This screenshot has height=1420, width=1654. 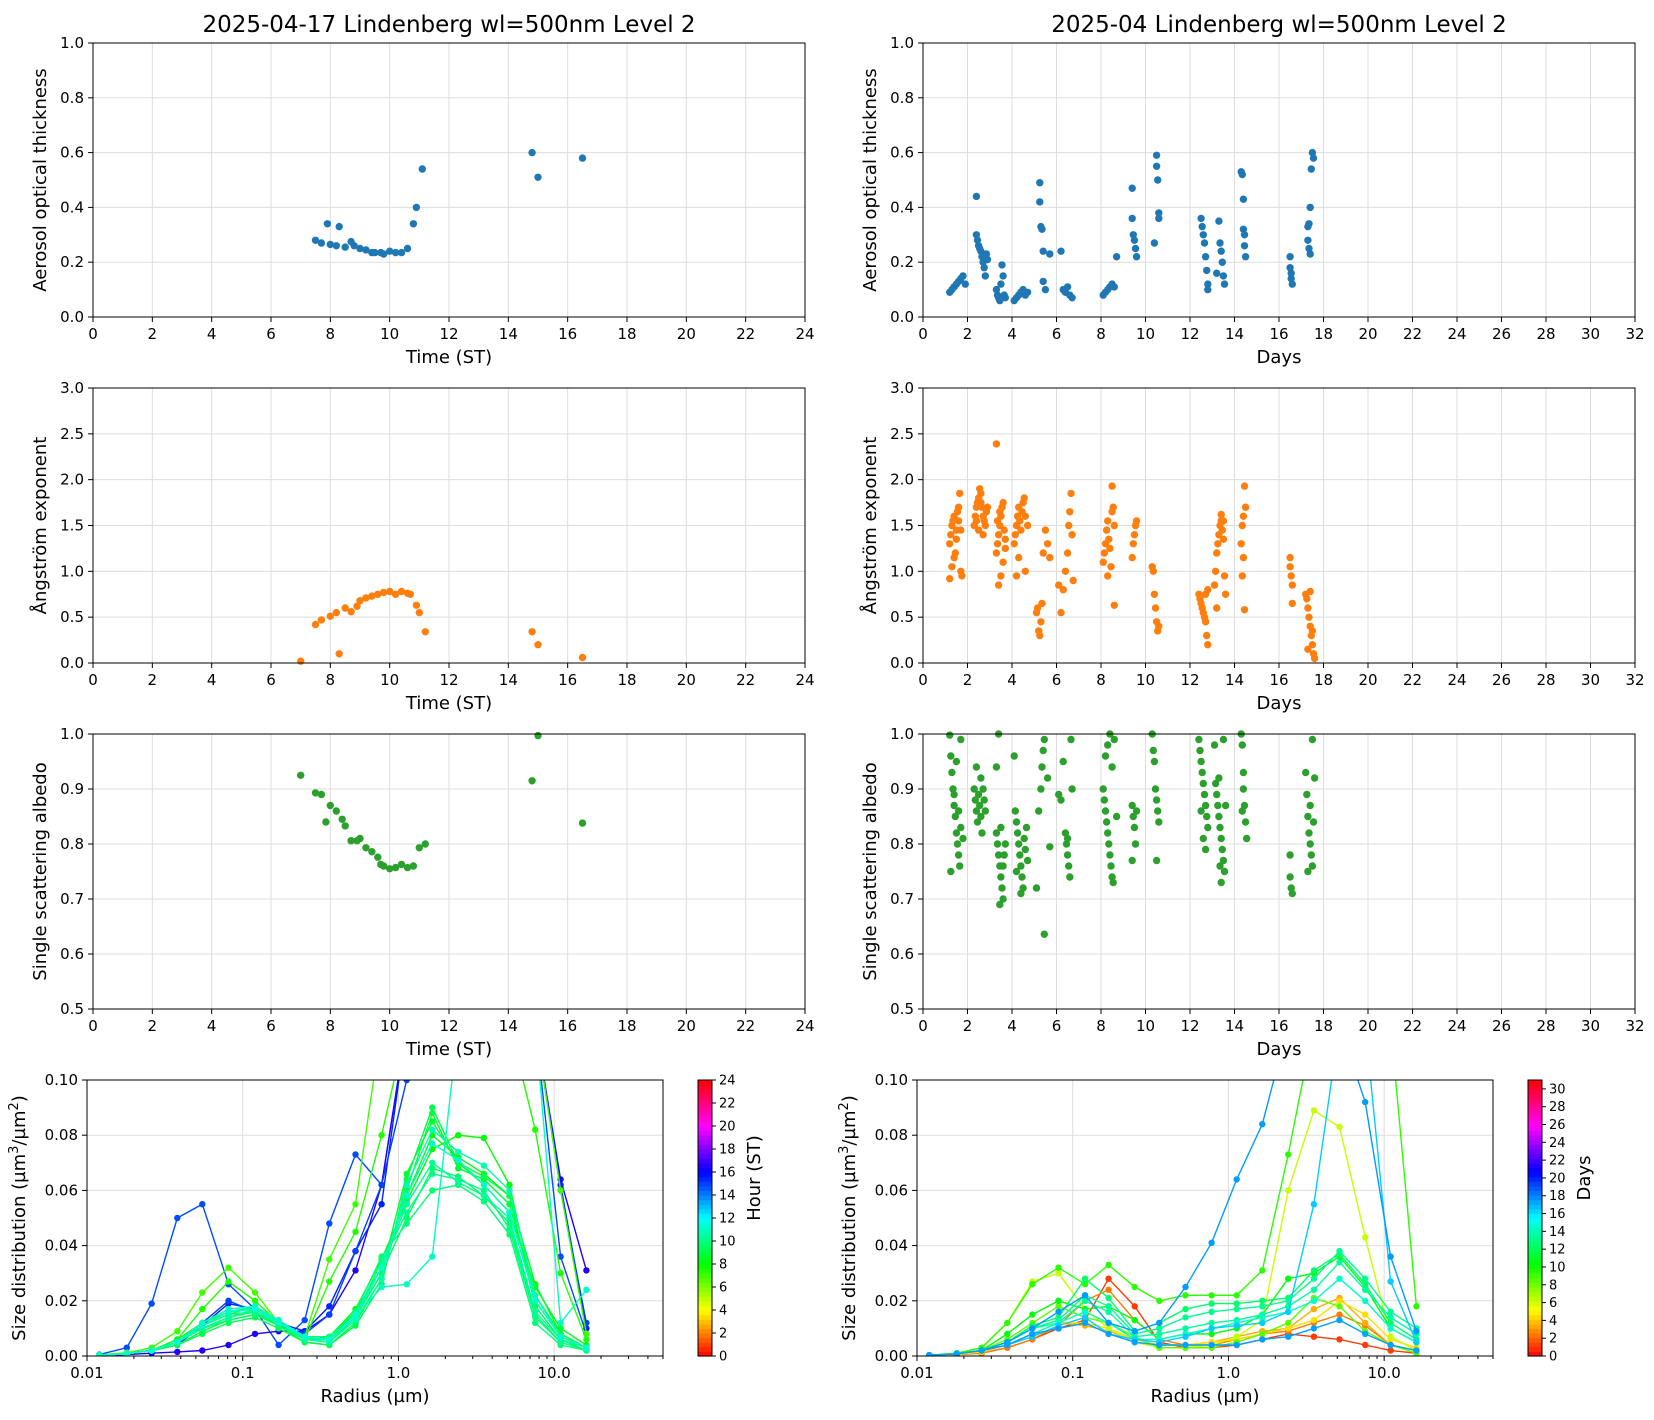 What do you see at coordinates (870, 179) in the screenshot?
I see `y-axis-label: Aerosol optical thickness` at bounding box center [870, 179].